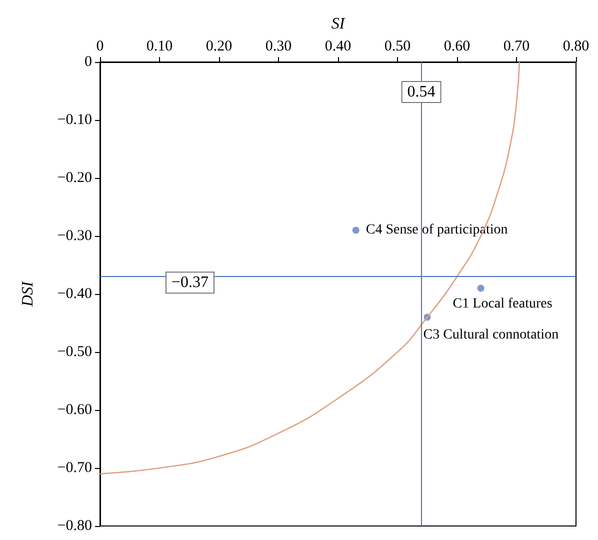 This screenshot has height=540, width=598. I want to click on y-tick-label: −0.60, so click(74, 410).